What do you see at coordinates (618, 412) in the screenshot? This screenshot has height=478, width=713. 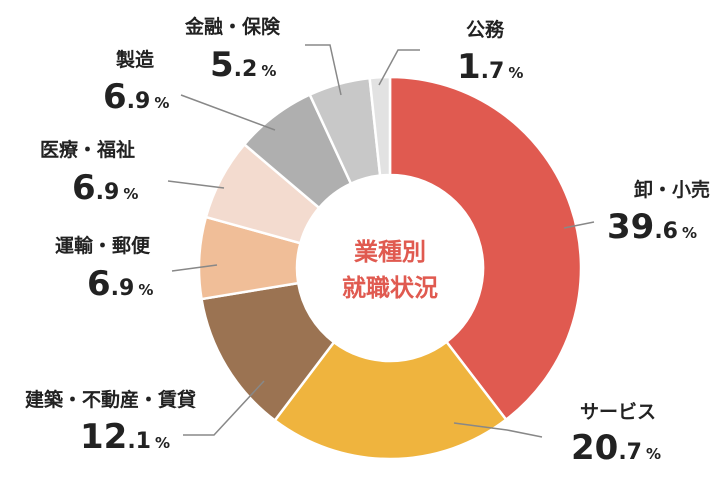 I see `category-label-1: サービス` at bounding box center [618, 412].